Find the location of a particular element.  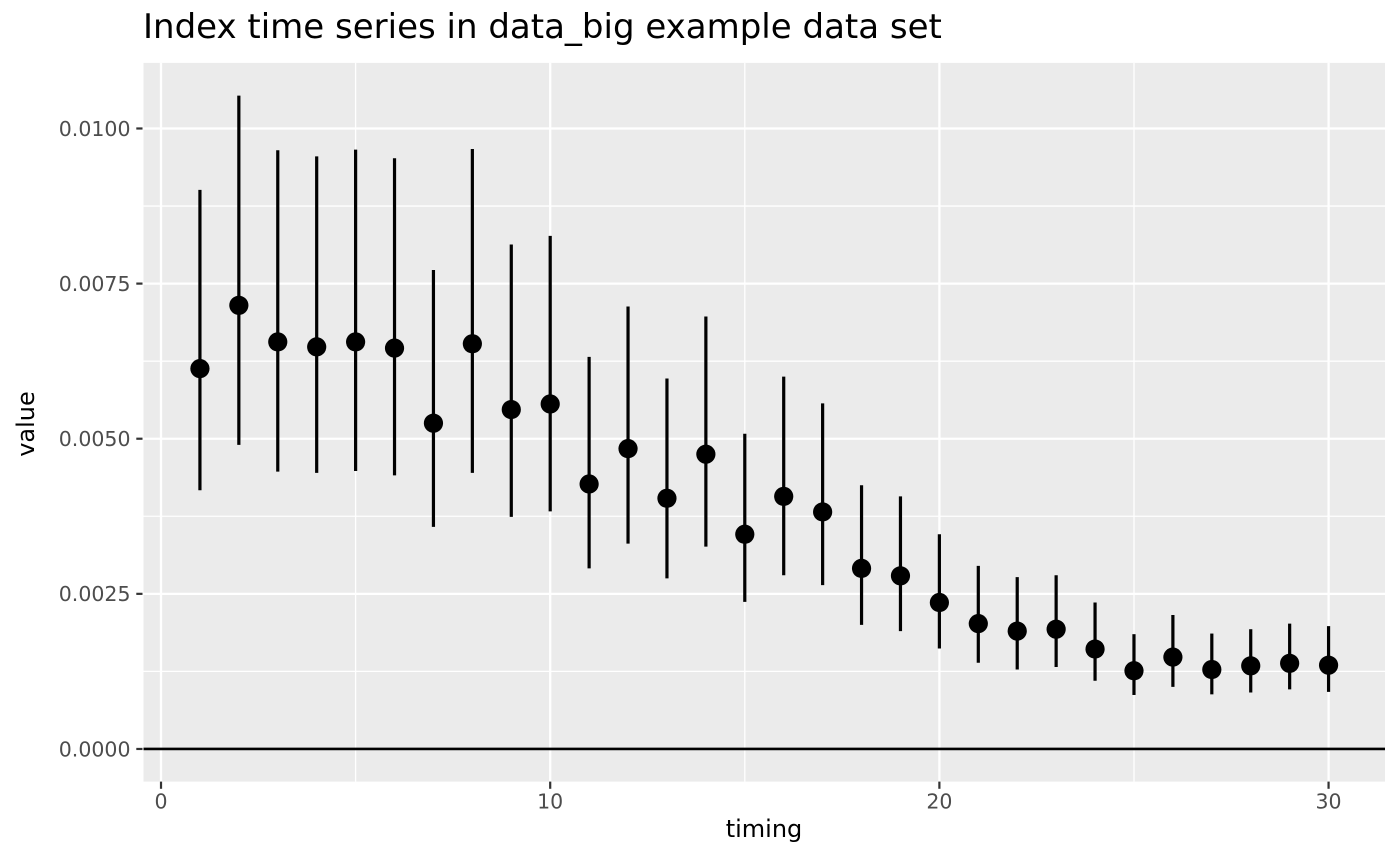

y-axis-title: value is located at coordinates (26, 424).